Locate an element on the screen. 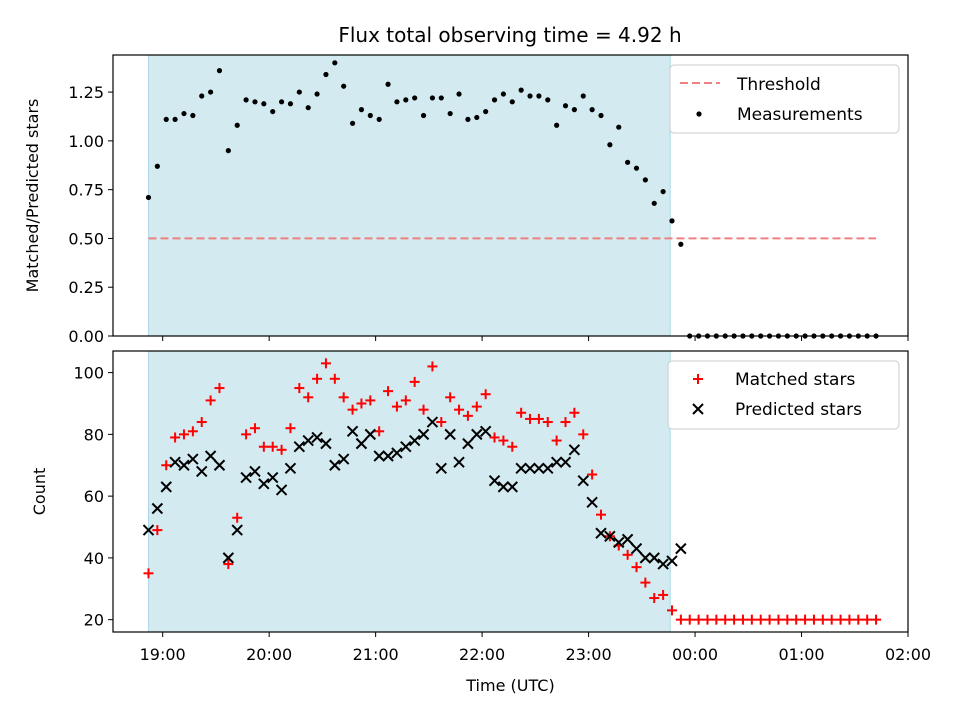 This screenshot has height=720, width=960. bottom-y-axis-label: Count is located at coordinates (39, 492).